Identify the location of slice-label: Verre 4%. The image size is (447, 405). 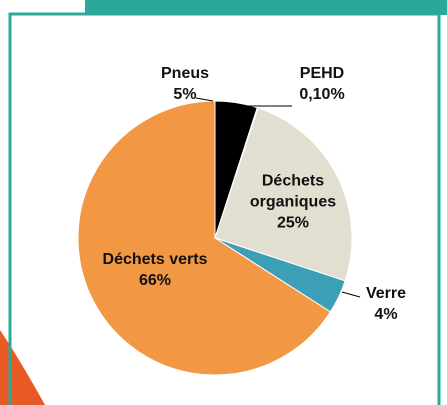
(386, 304).